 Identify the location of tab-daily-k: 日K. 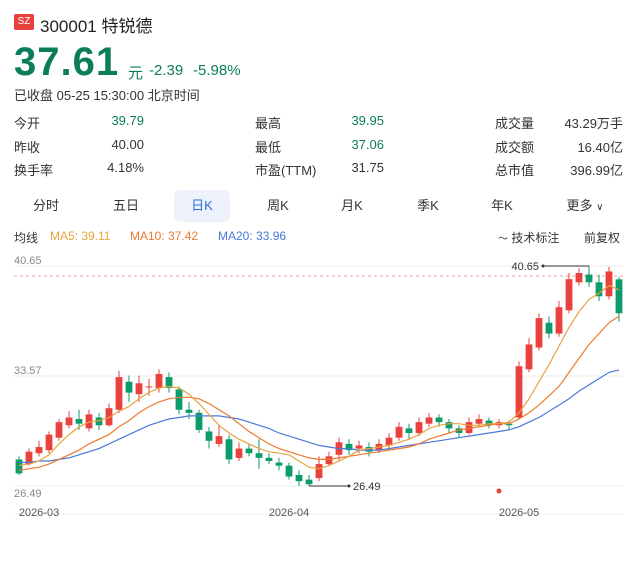
(202, 206).